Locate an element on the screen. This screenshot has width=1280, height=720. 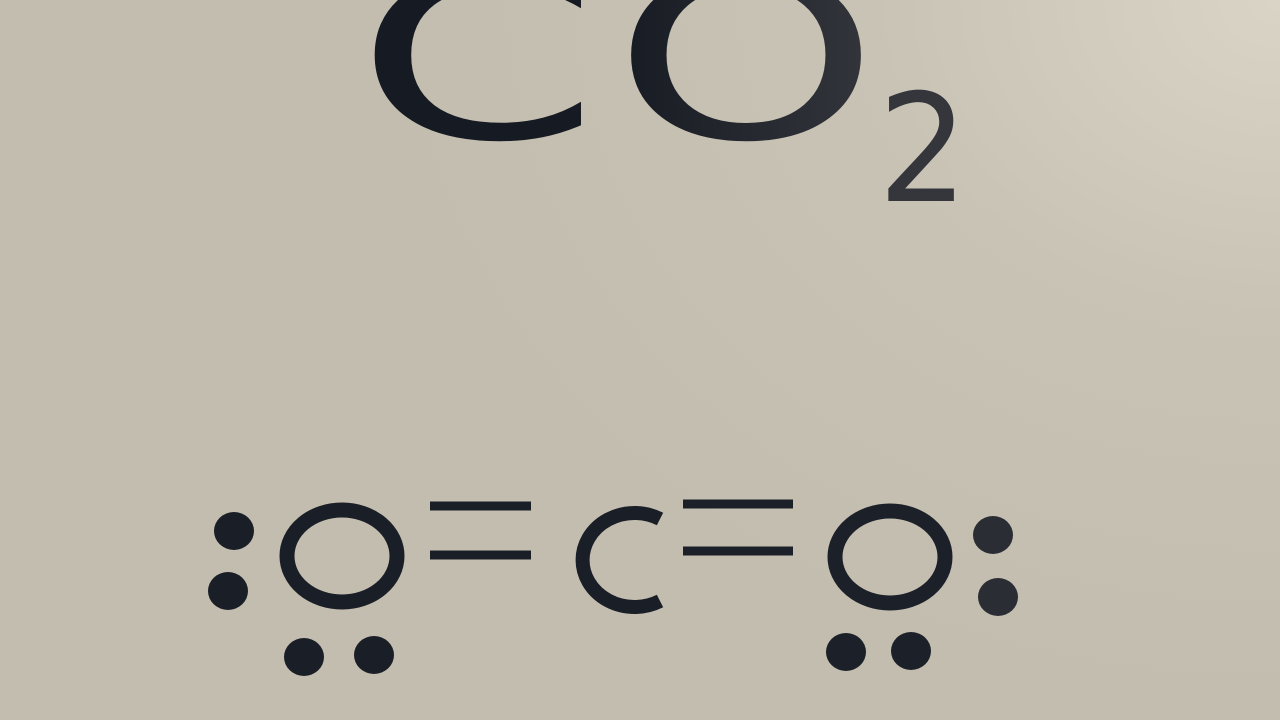
formula-subscript: 2 is located at coordinates (923, 150).